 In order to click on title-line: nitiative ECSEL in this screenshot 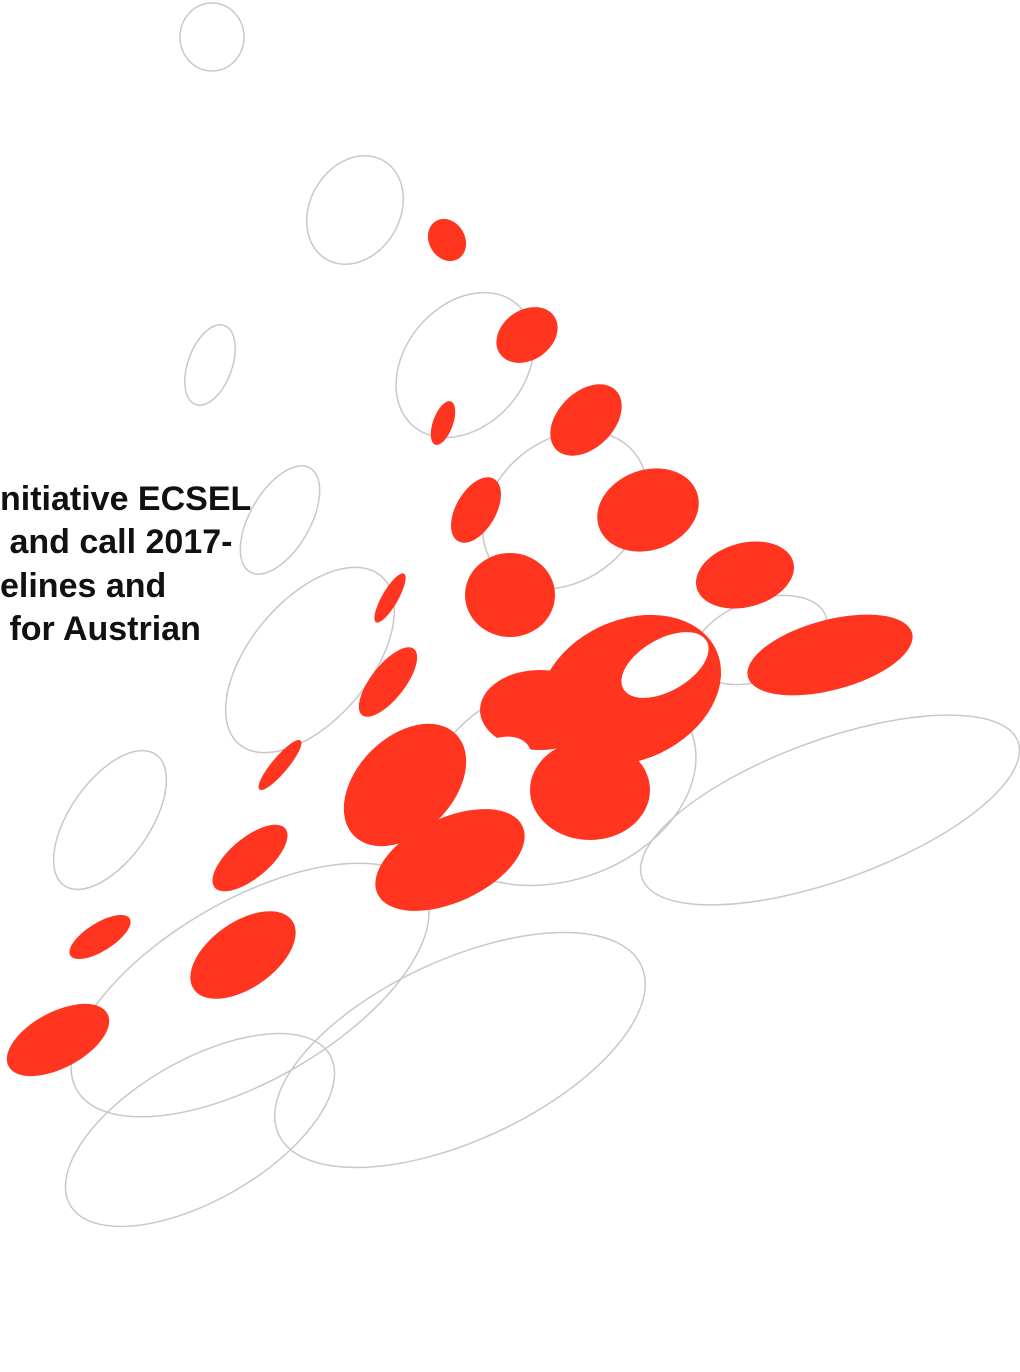, I will do `click(125, 499)`.